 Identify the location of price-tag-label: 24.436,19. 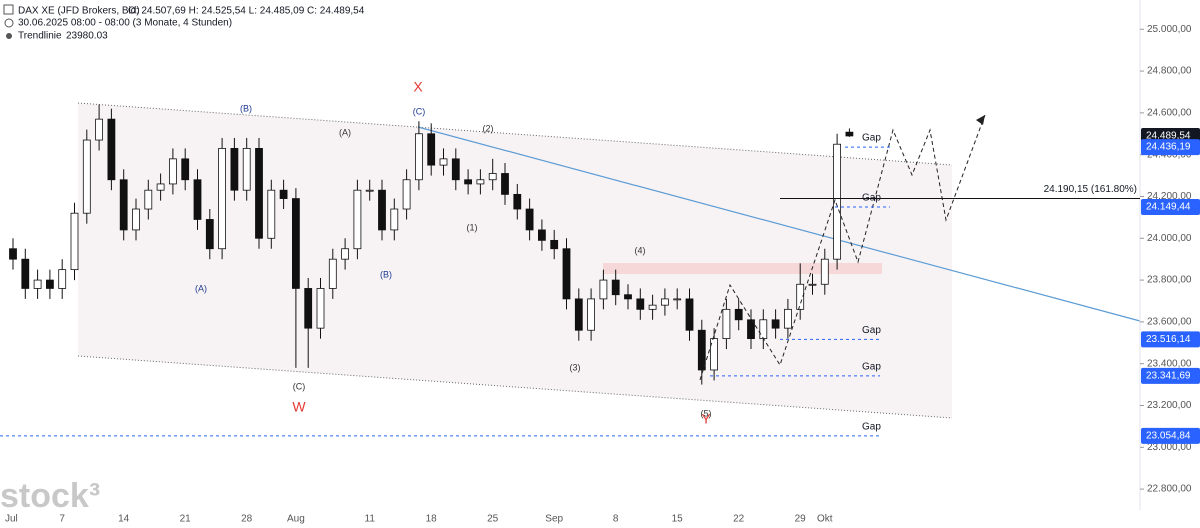
(1168, 147).